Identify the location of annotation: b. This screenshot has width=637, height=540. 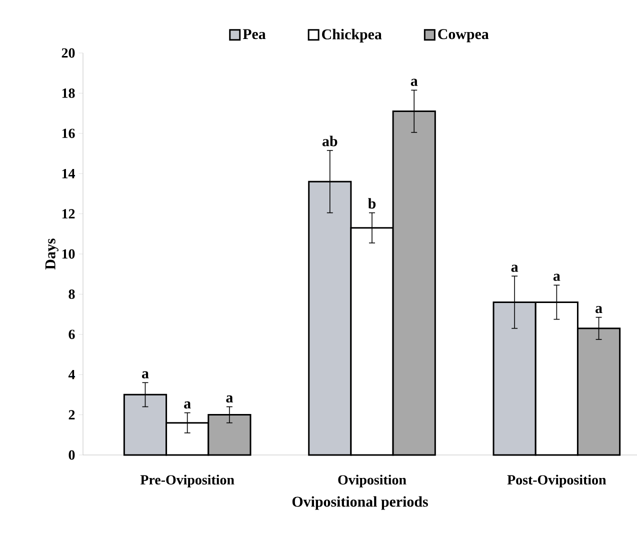
(372, 203).